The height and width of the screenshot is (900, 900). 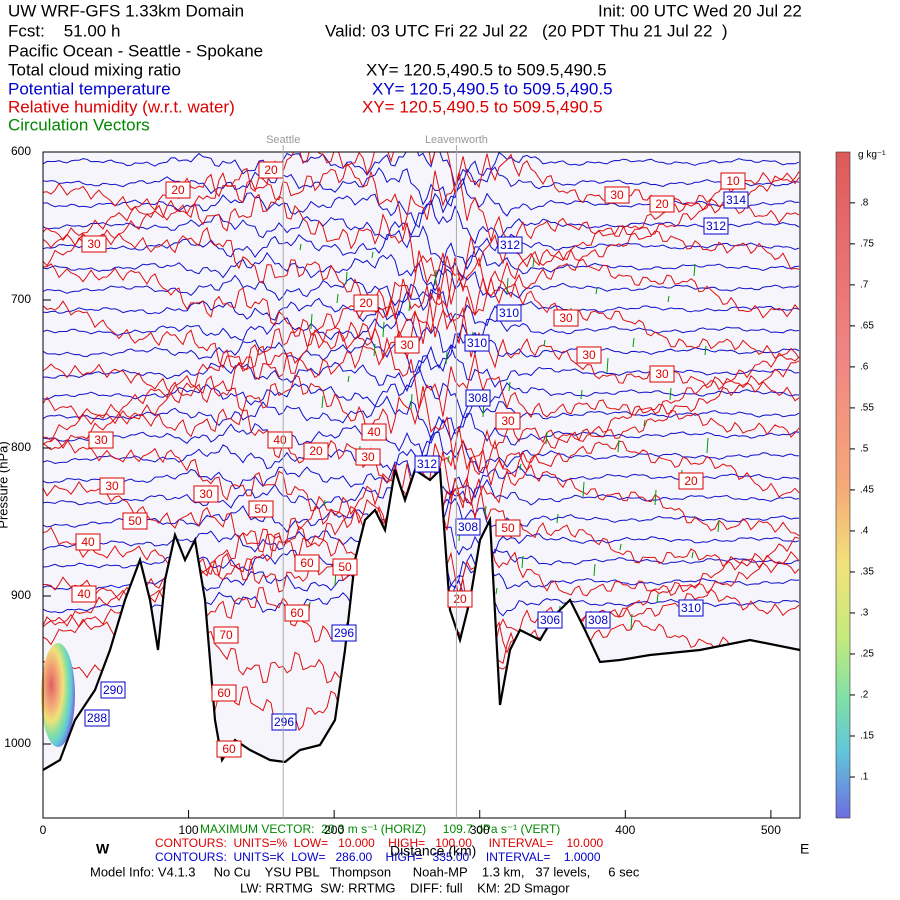 What do you see at coordinates (135, 50) in the screenshot?
I see `subtitle: Pacific Ocean - Seattle - Spokane` at bounding box center [135, 50].